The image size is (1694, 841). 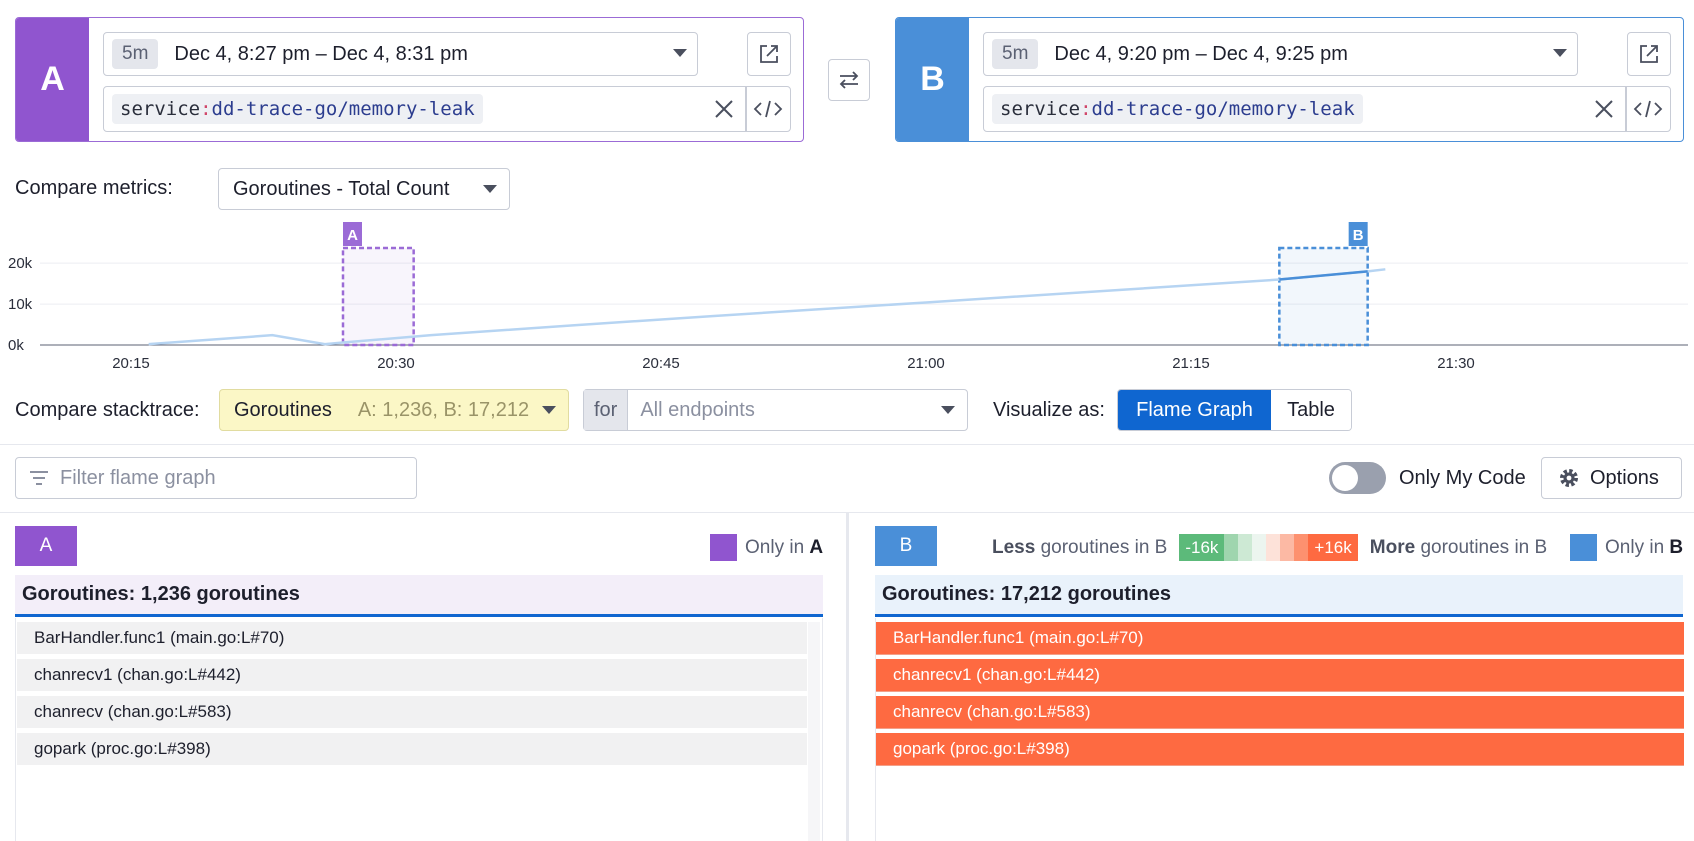 I want to click on time-range-picker-a: 5m Dec 4, 8:27 pm – Dec 4, 8:31 pm, so click(x=400, y=54).